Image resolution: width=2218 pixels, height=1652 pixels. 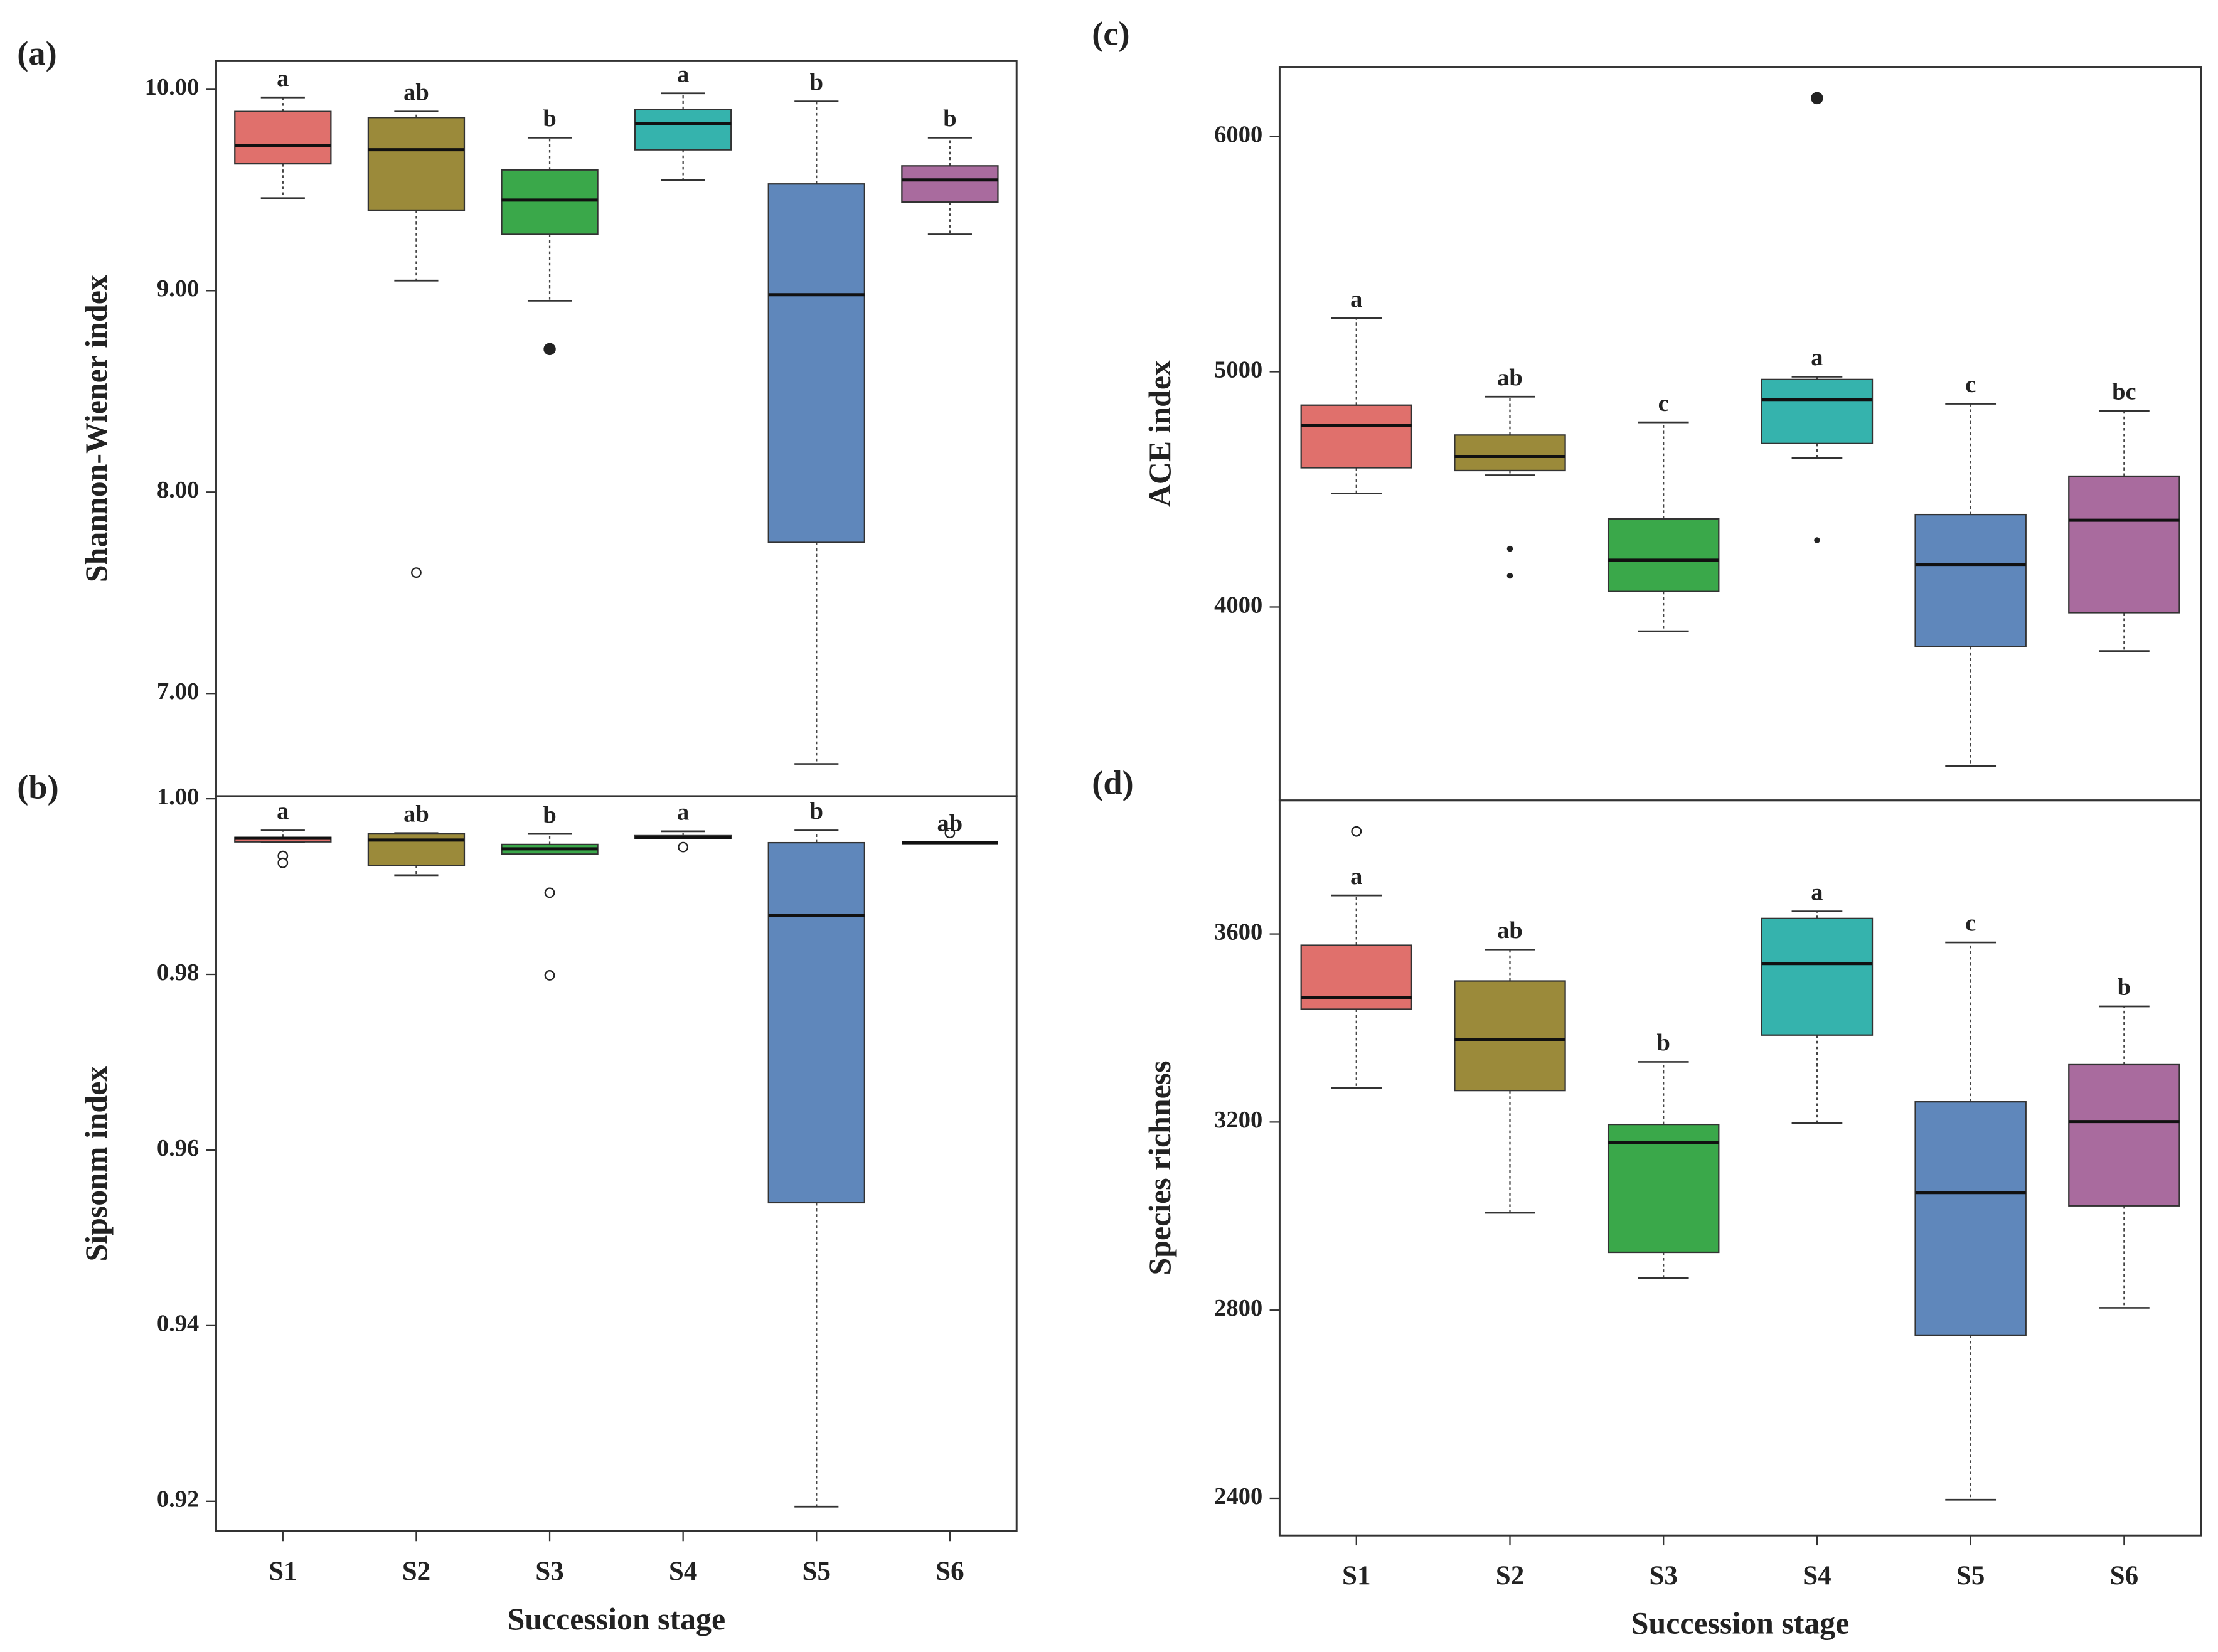 What do you see at coordinates (178, 797) in the screenshot?
I see `y-tick-label: 1.00` at bounding box center [178, 797].